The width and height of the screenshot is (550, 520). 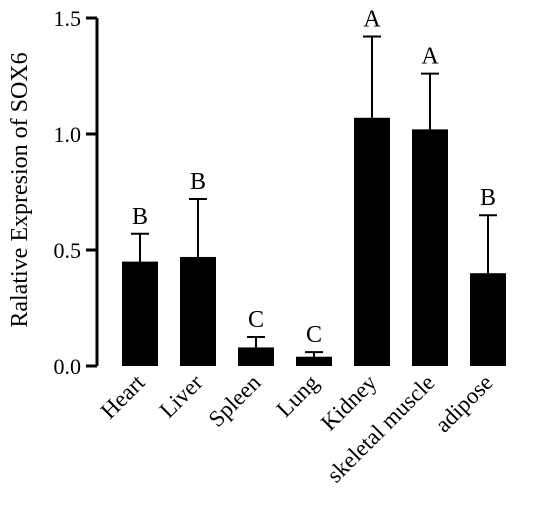 What do you see at coordinates (68, 250) in the screenshot?
I see `y-tick-label: 0.5` at bounding box center [68, 250].